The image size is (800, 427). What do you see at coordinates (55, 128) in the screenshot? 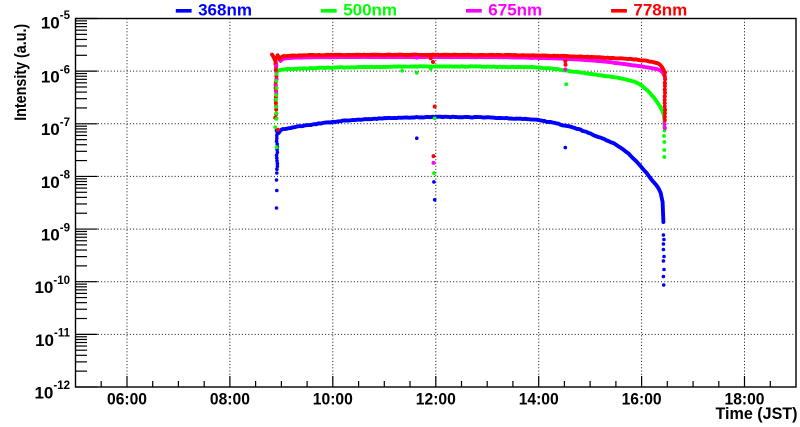
I see `svg-text: 10⁻⁷` at bounding box center [55, 128].